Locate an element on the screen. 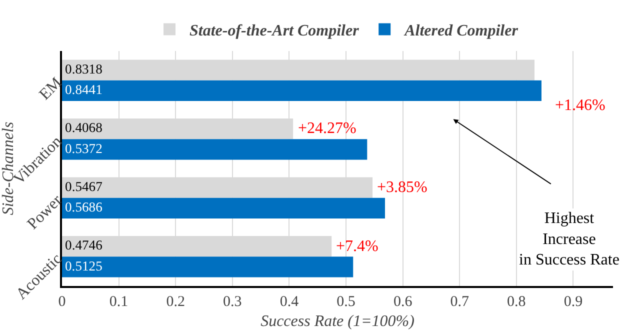  x-tick-label: 0.4 is located at coordinates (290, 302).